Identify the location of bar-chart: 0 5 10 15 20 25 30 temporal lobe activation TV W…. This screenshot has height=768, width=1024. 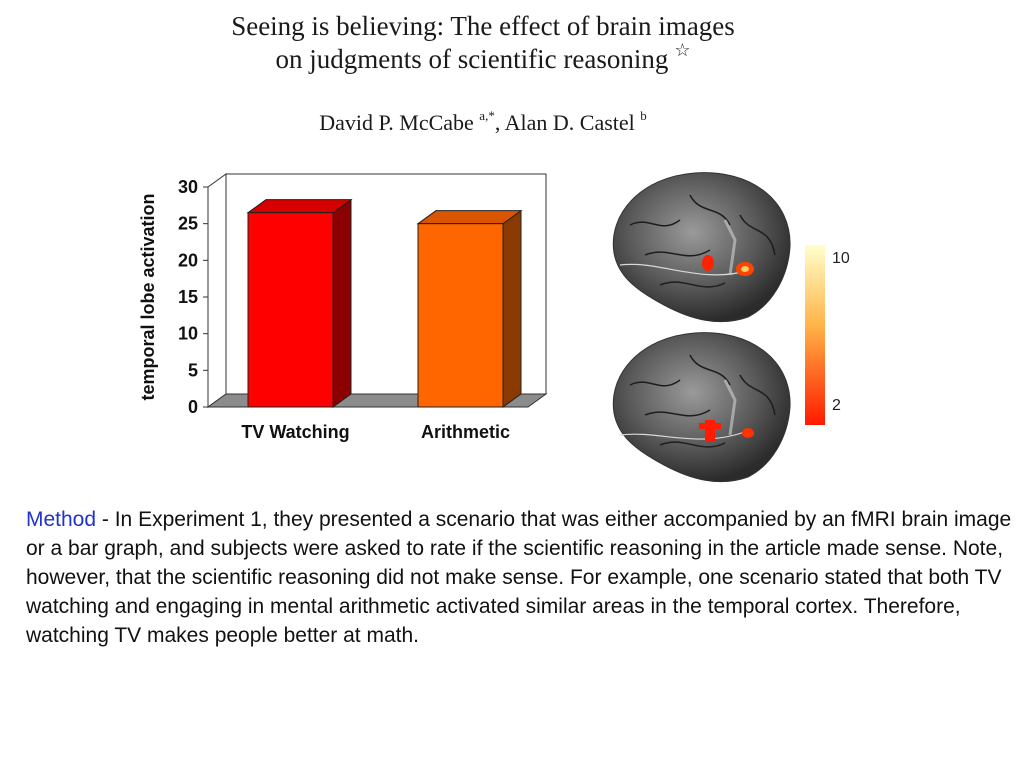
(343, 307).